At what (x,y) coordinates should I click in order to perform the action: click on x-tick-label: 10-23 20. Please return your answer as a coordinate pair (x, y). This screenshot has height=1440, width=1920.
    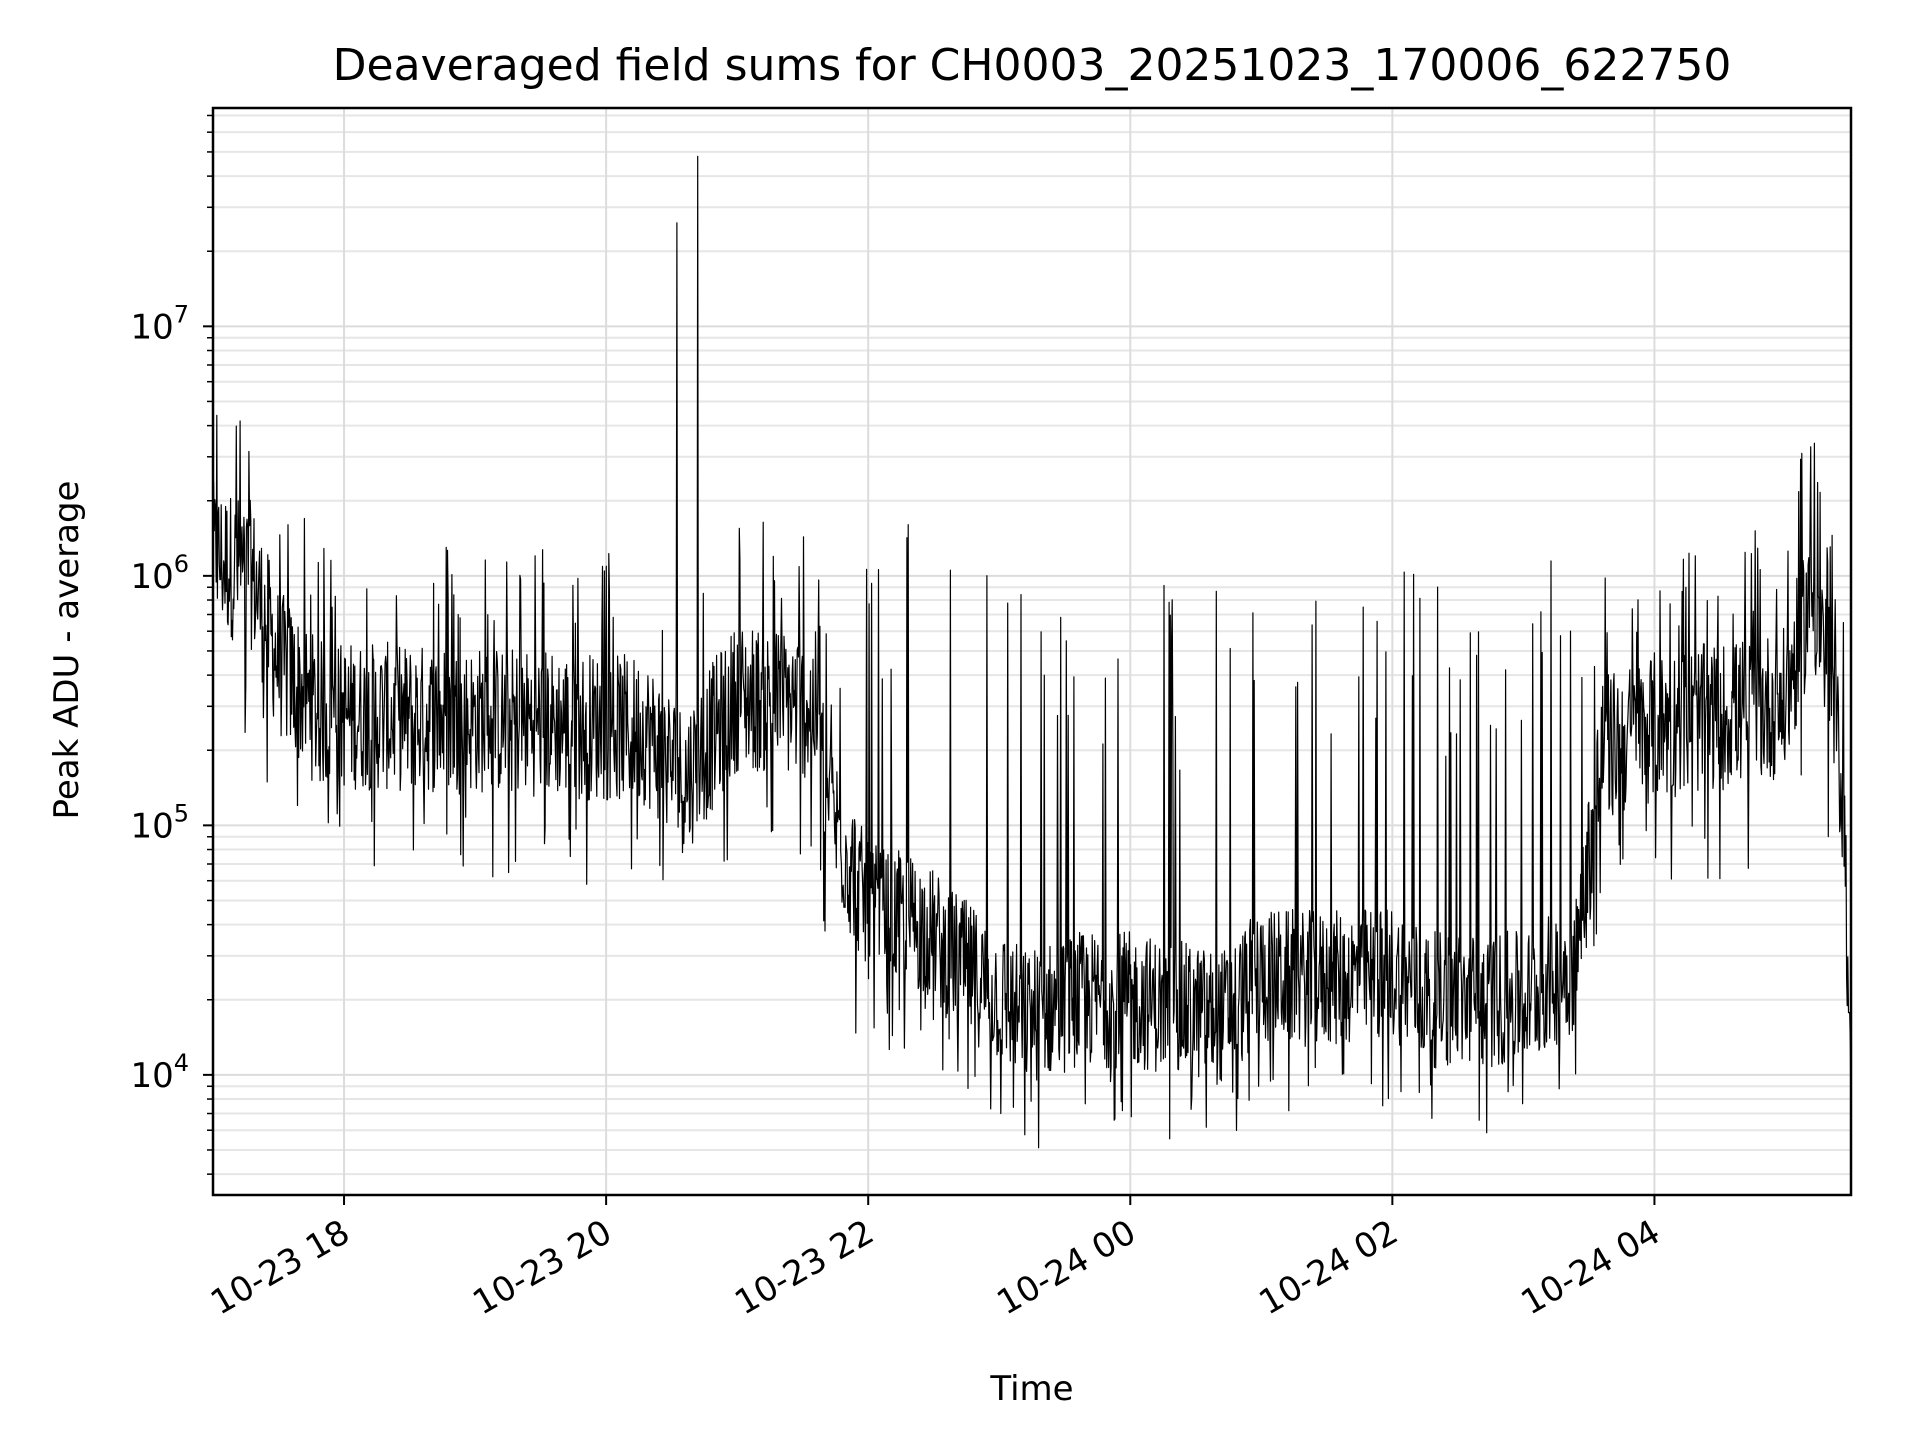
    Looking at the image, I should click on (542, 1267).